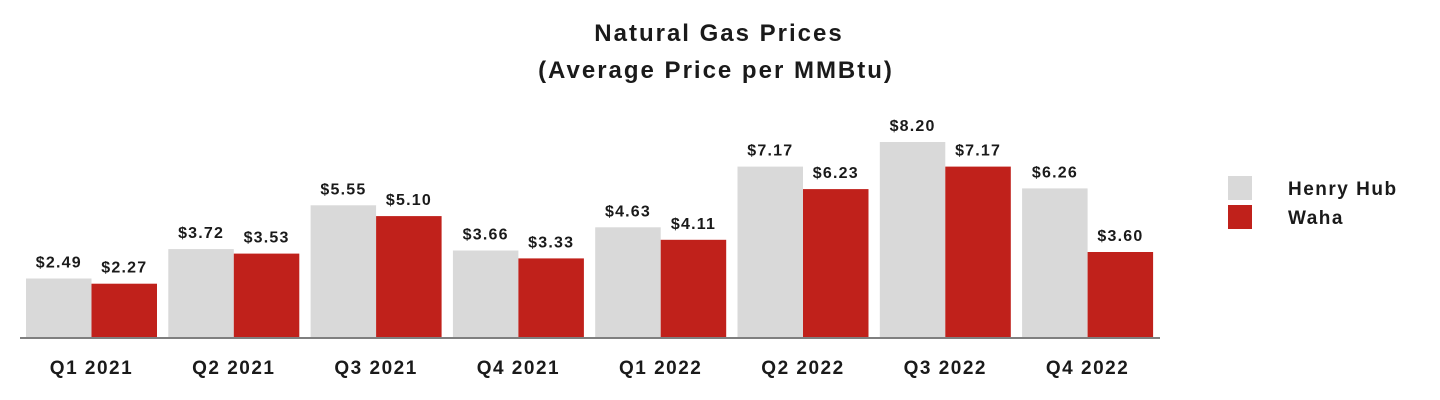 This screenshot has width=1440, height=400. I want to click on x-tick-label: Q2 2021, so click(233, 368).